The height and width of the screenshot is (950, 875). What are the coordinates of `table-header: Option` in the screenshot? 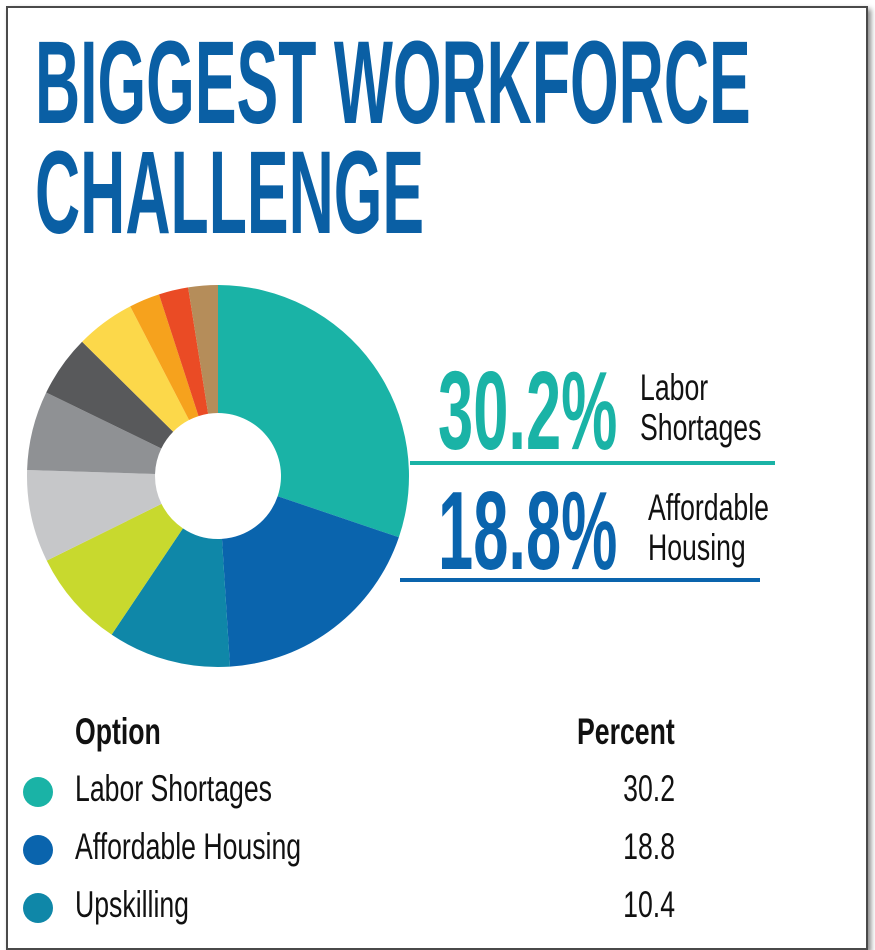 It's located at (118, 731).